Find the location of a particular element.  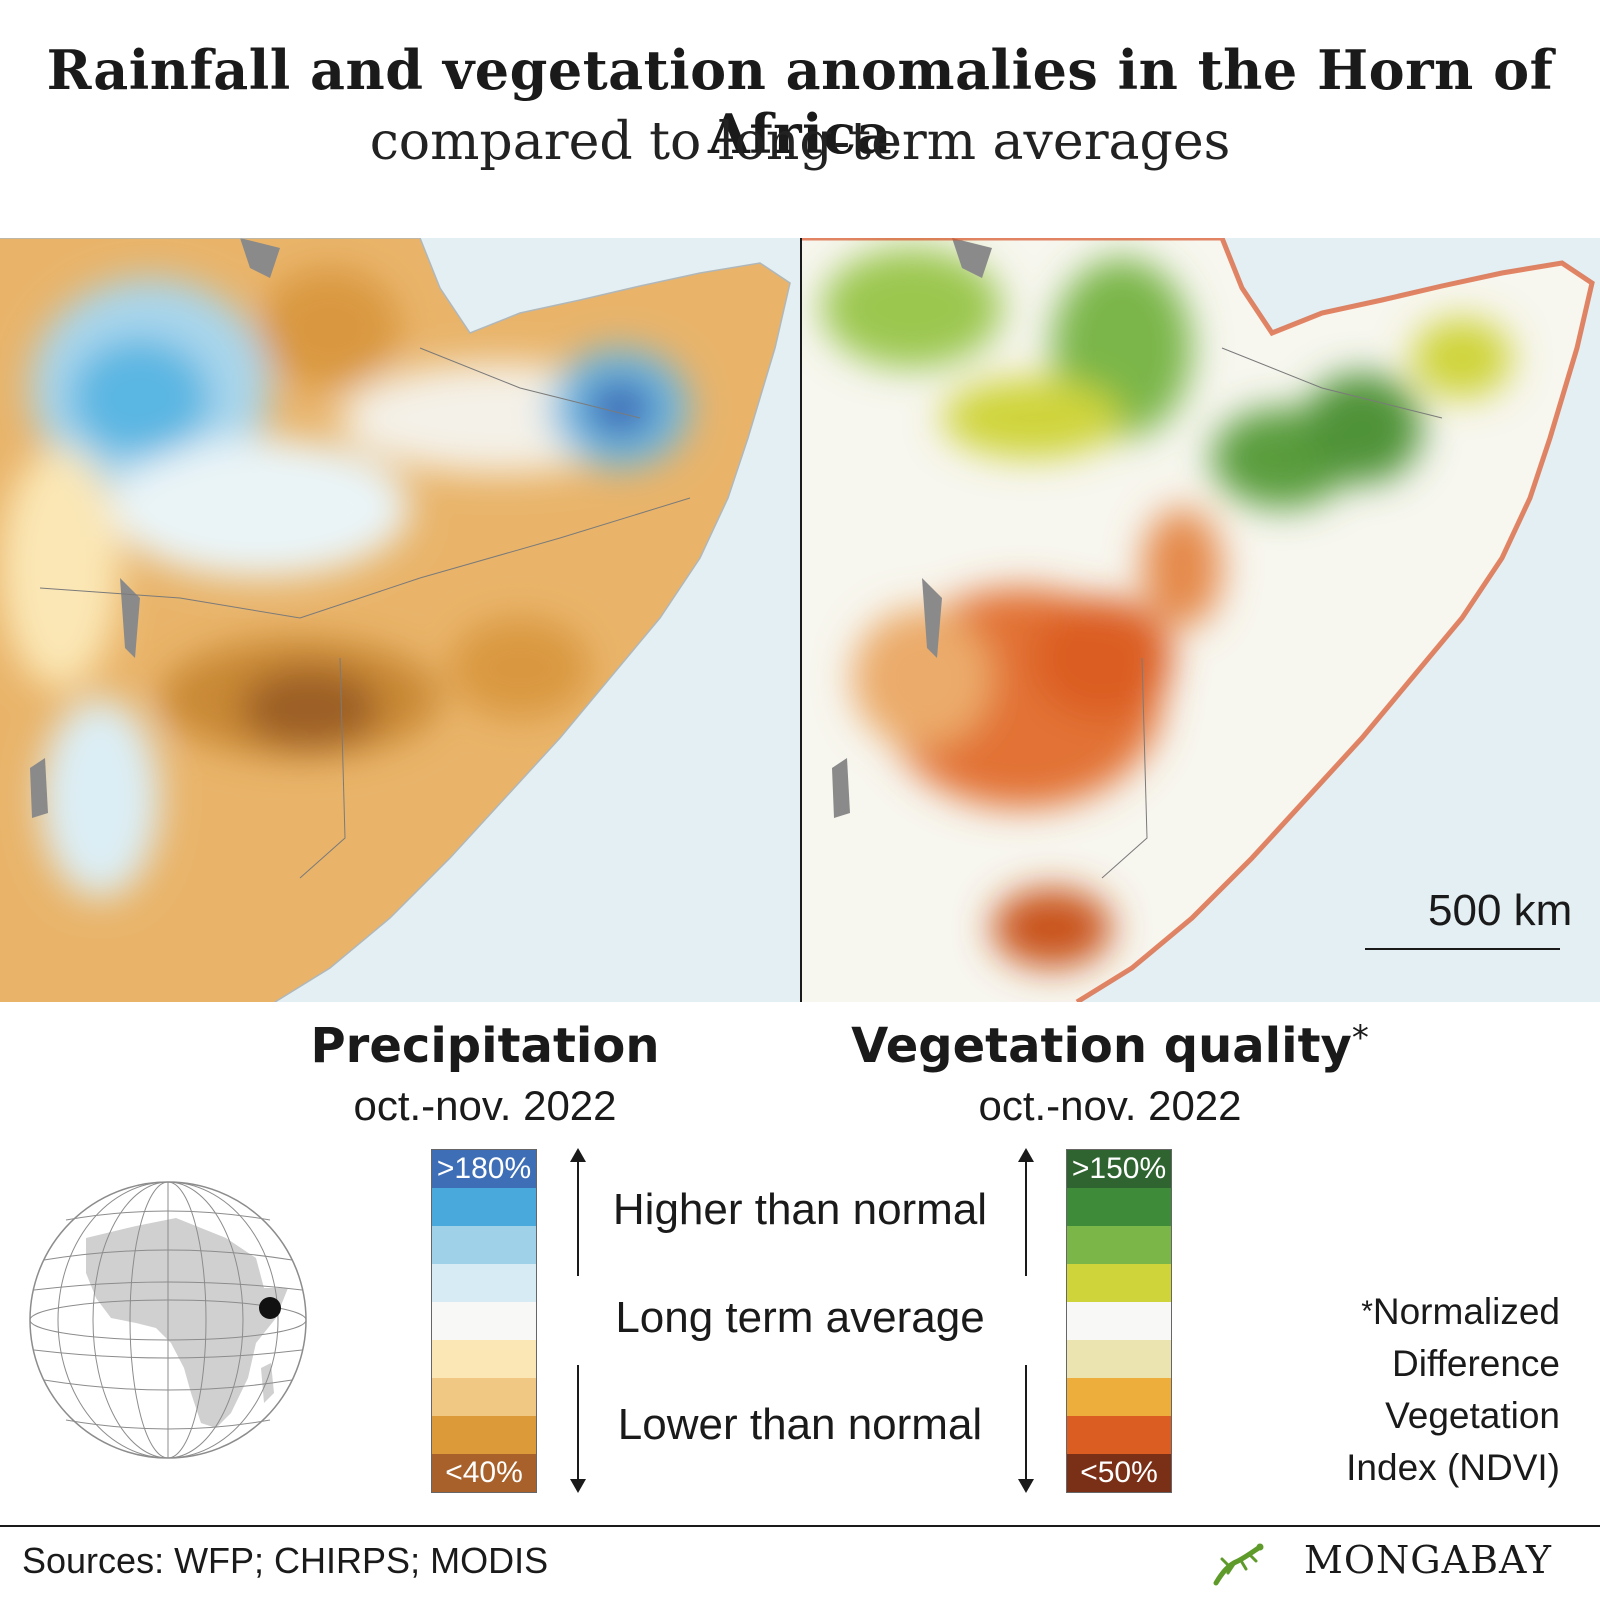

ndvi-line-2: Difference is located at coordinates (1476, 1363).